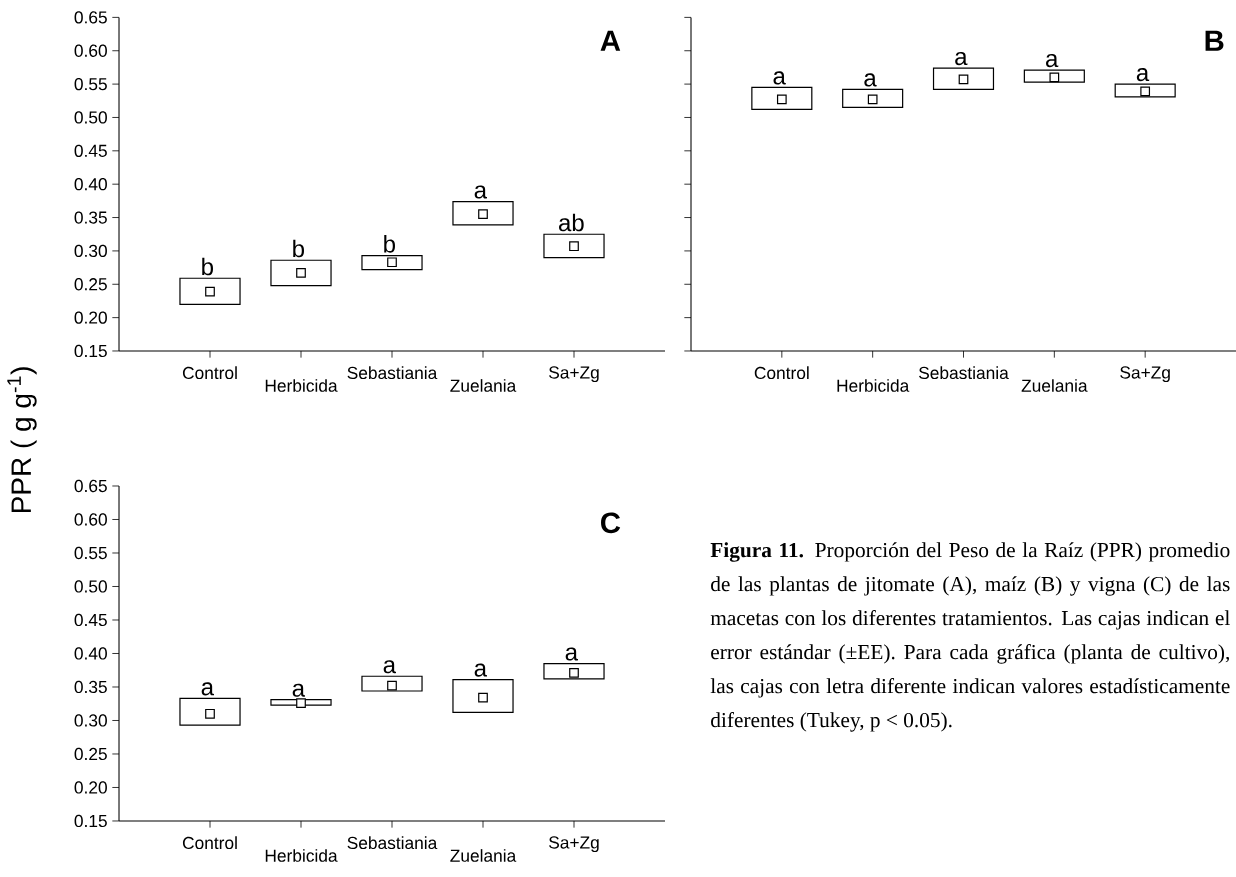 Image resolution: width=1236 pixels, height=877 pixels. I want to click on annotation: ab, so click(571, 222).